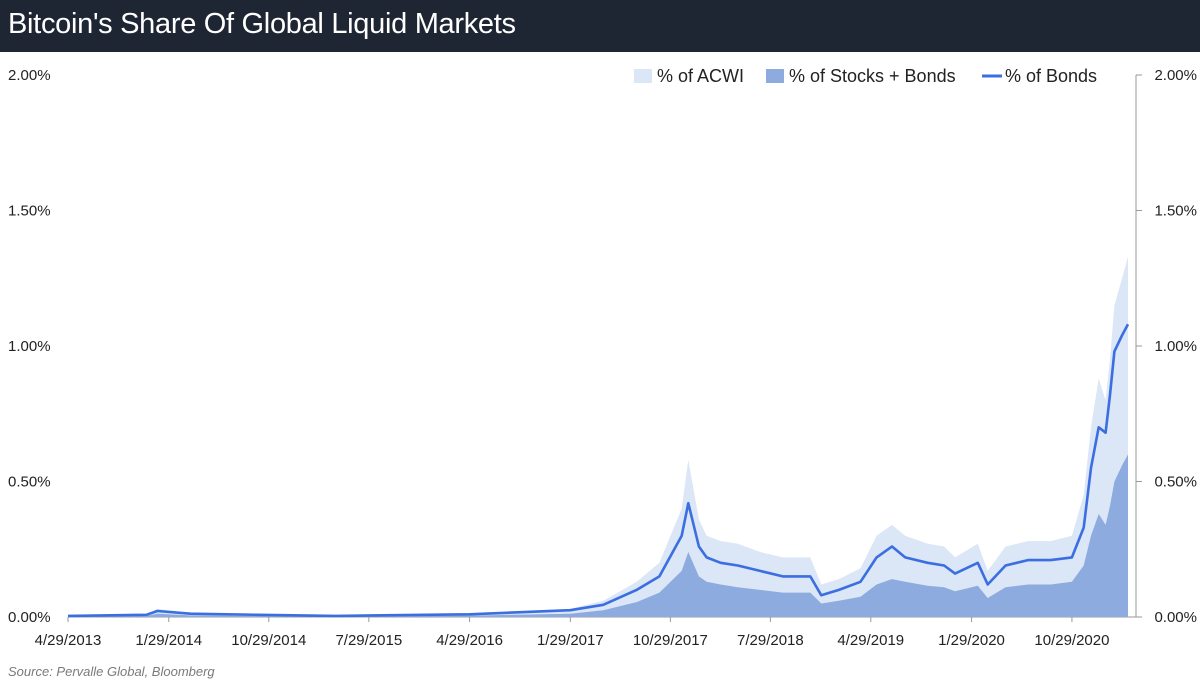 The width and height of the screenshot is (1200, 684). I want to click on legend-acwi-swatch, so click(643, 76).